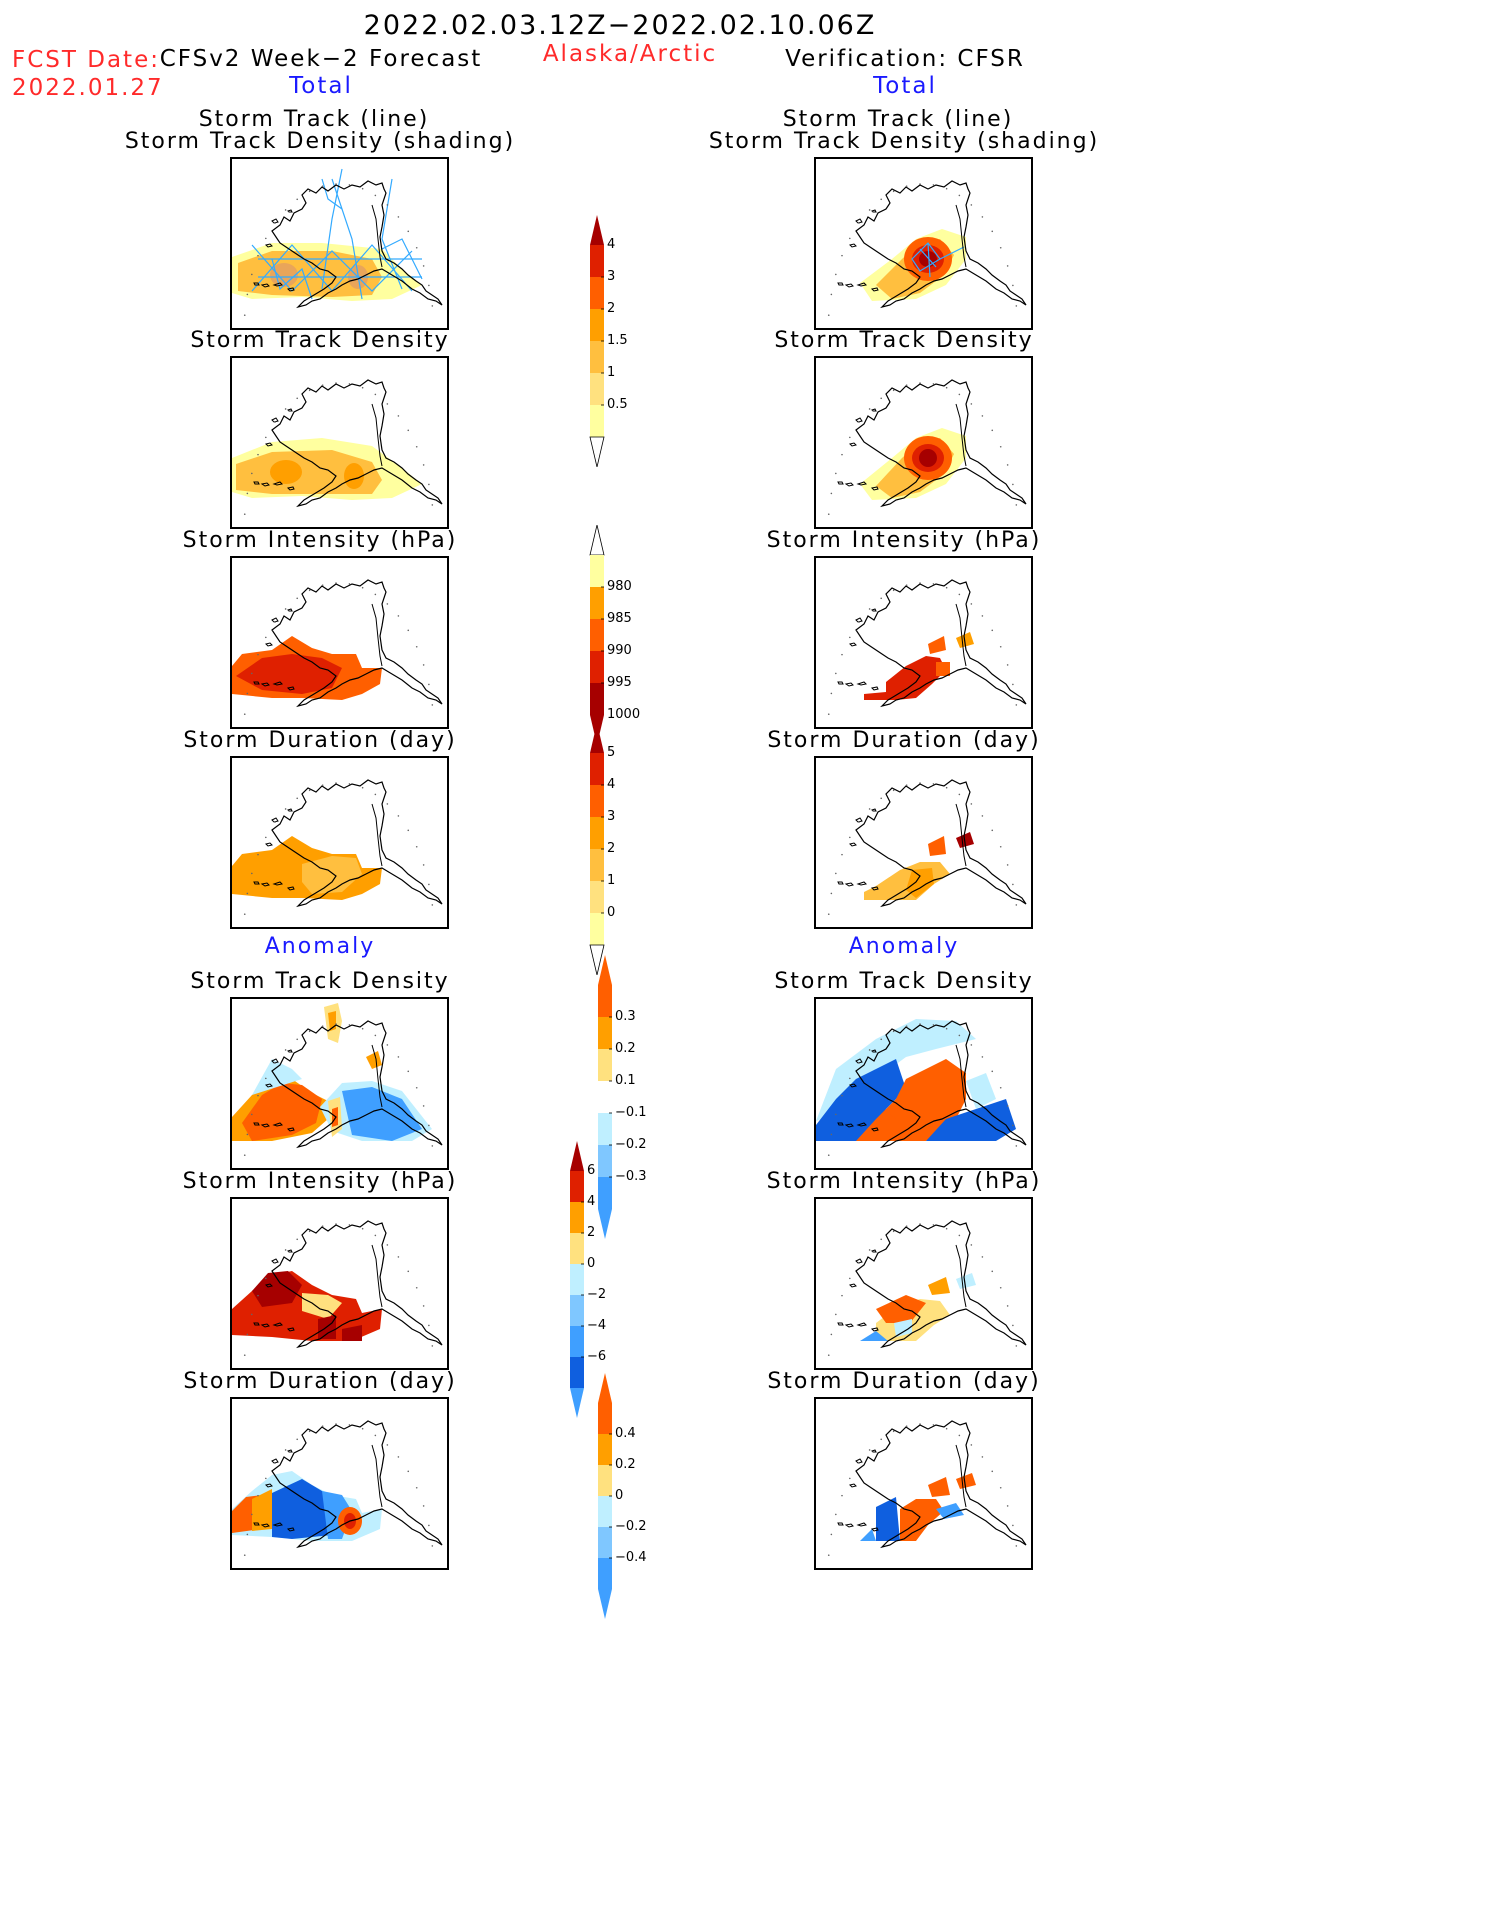 This screenshot has width=1487, height=1925. I want to click on colorbar-label: 0, so click(591, 1263).